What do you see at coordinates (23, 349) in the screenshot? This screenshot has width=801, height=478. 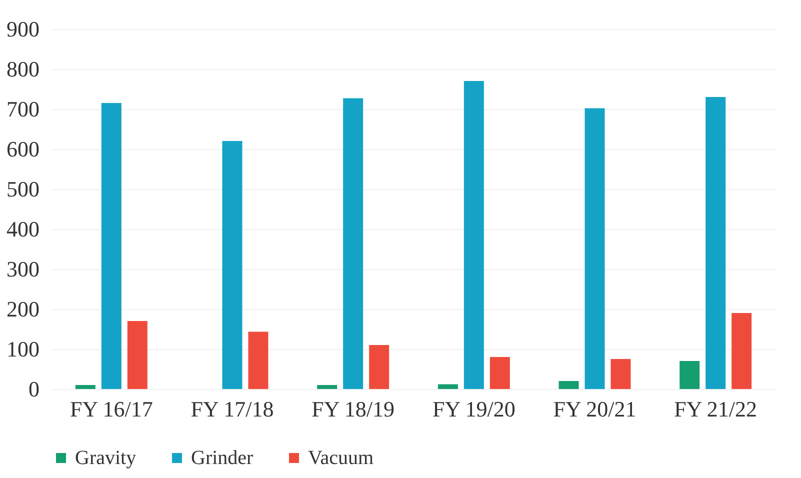 I see `y-tick-label: 100` at bounding box center [23, 349].